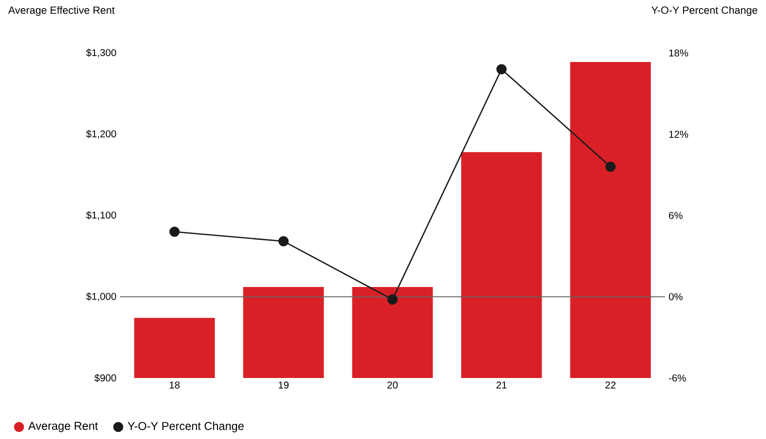 The image size is (766, 439). What do you see at coordinates (392, 385) in the screenshot?
I see `x-tick-label: 20` at bounding box center [392, 385].